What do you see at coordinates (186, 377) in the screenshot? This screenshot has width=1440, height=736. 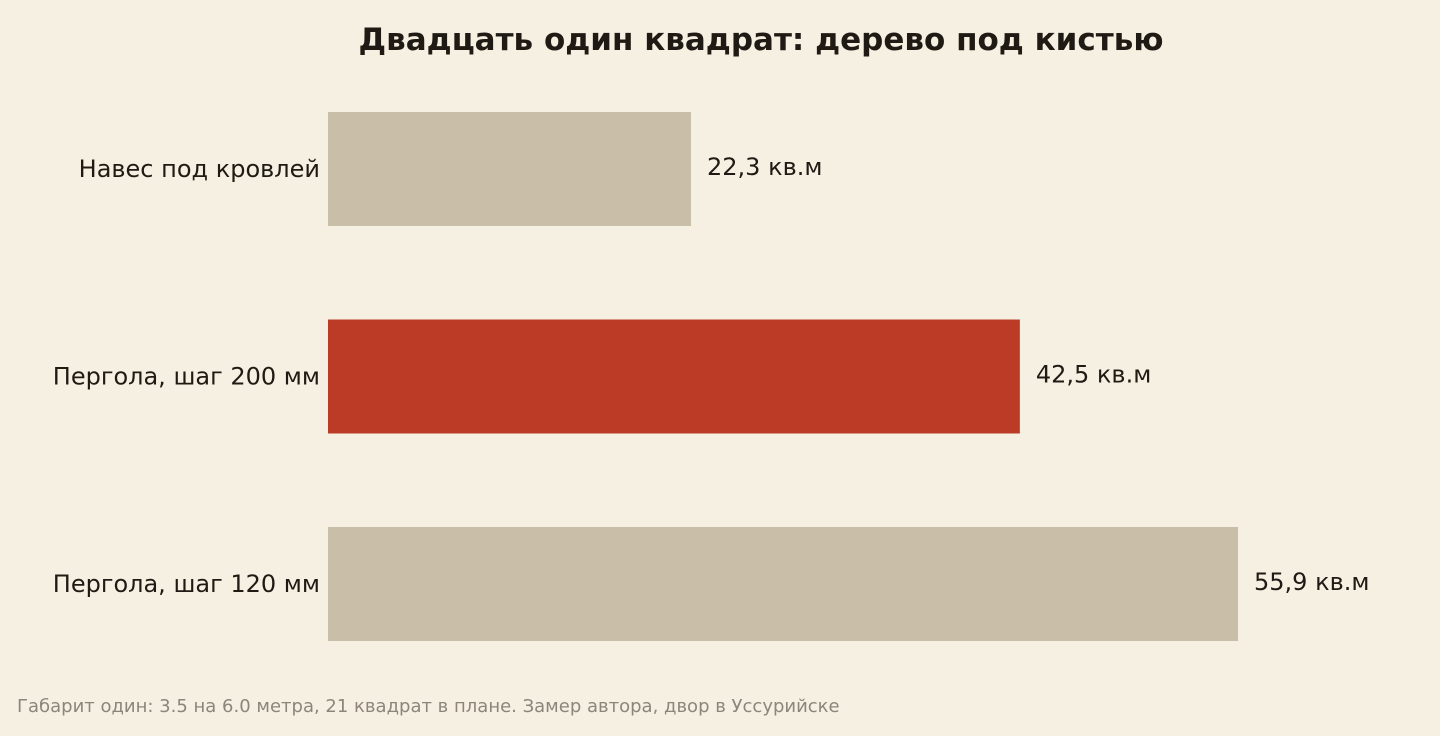 I see `category-label-2: Пергола, шаг 200 мм` at bounding box center [186, 377].